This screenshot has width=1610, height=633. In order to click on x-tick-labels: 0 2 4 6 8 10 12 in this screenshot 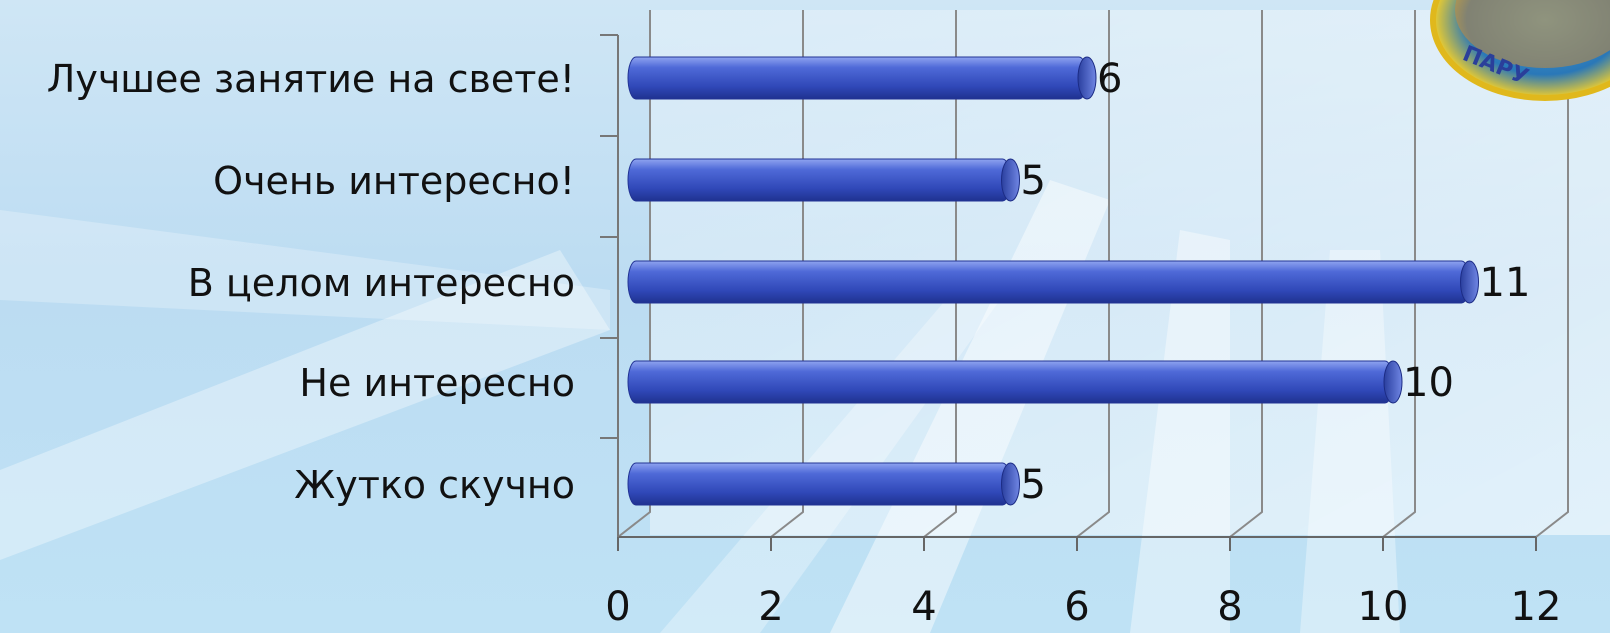, I will do `click(1083, 607)`.